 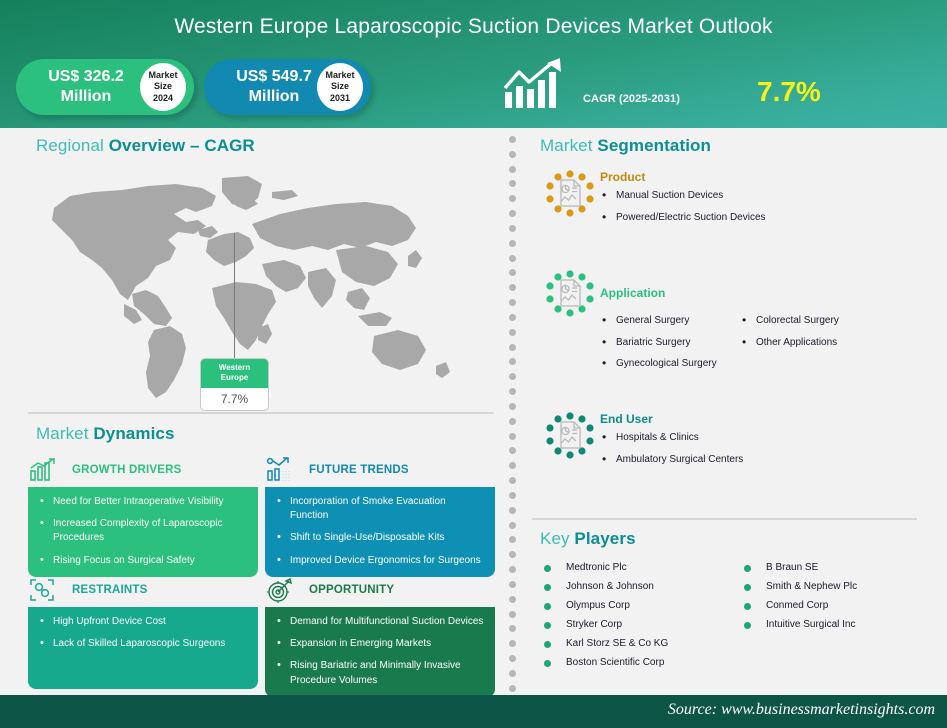 I want to click on market-size-2024-value: US$ 326.2 Million, so click(x=86, y=86).